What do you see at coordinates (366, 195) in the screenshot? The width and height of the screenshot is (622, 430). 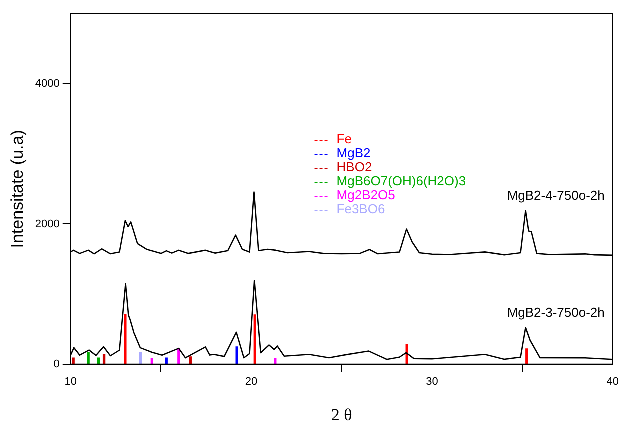 I see `legend-label: Mg2B2O5` at bounding box center [366, 195].